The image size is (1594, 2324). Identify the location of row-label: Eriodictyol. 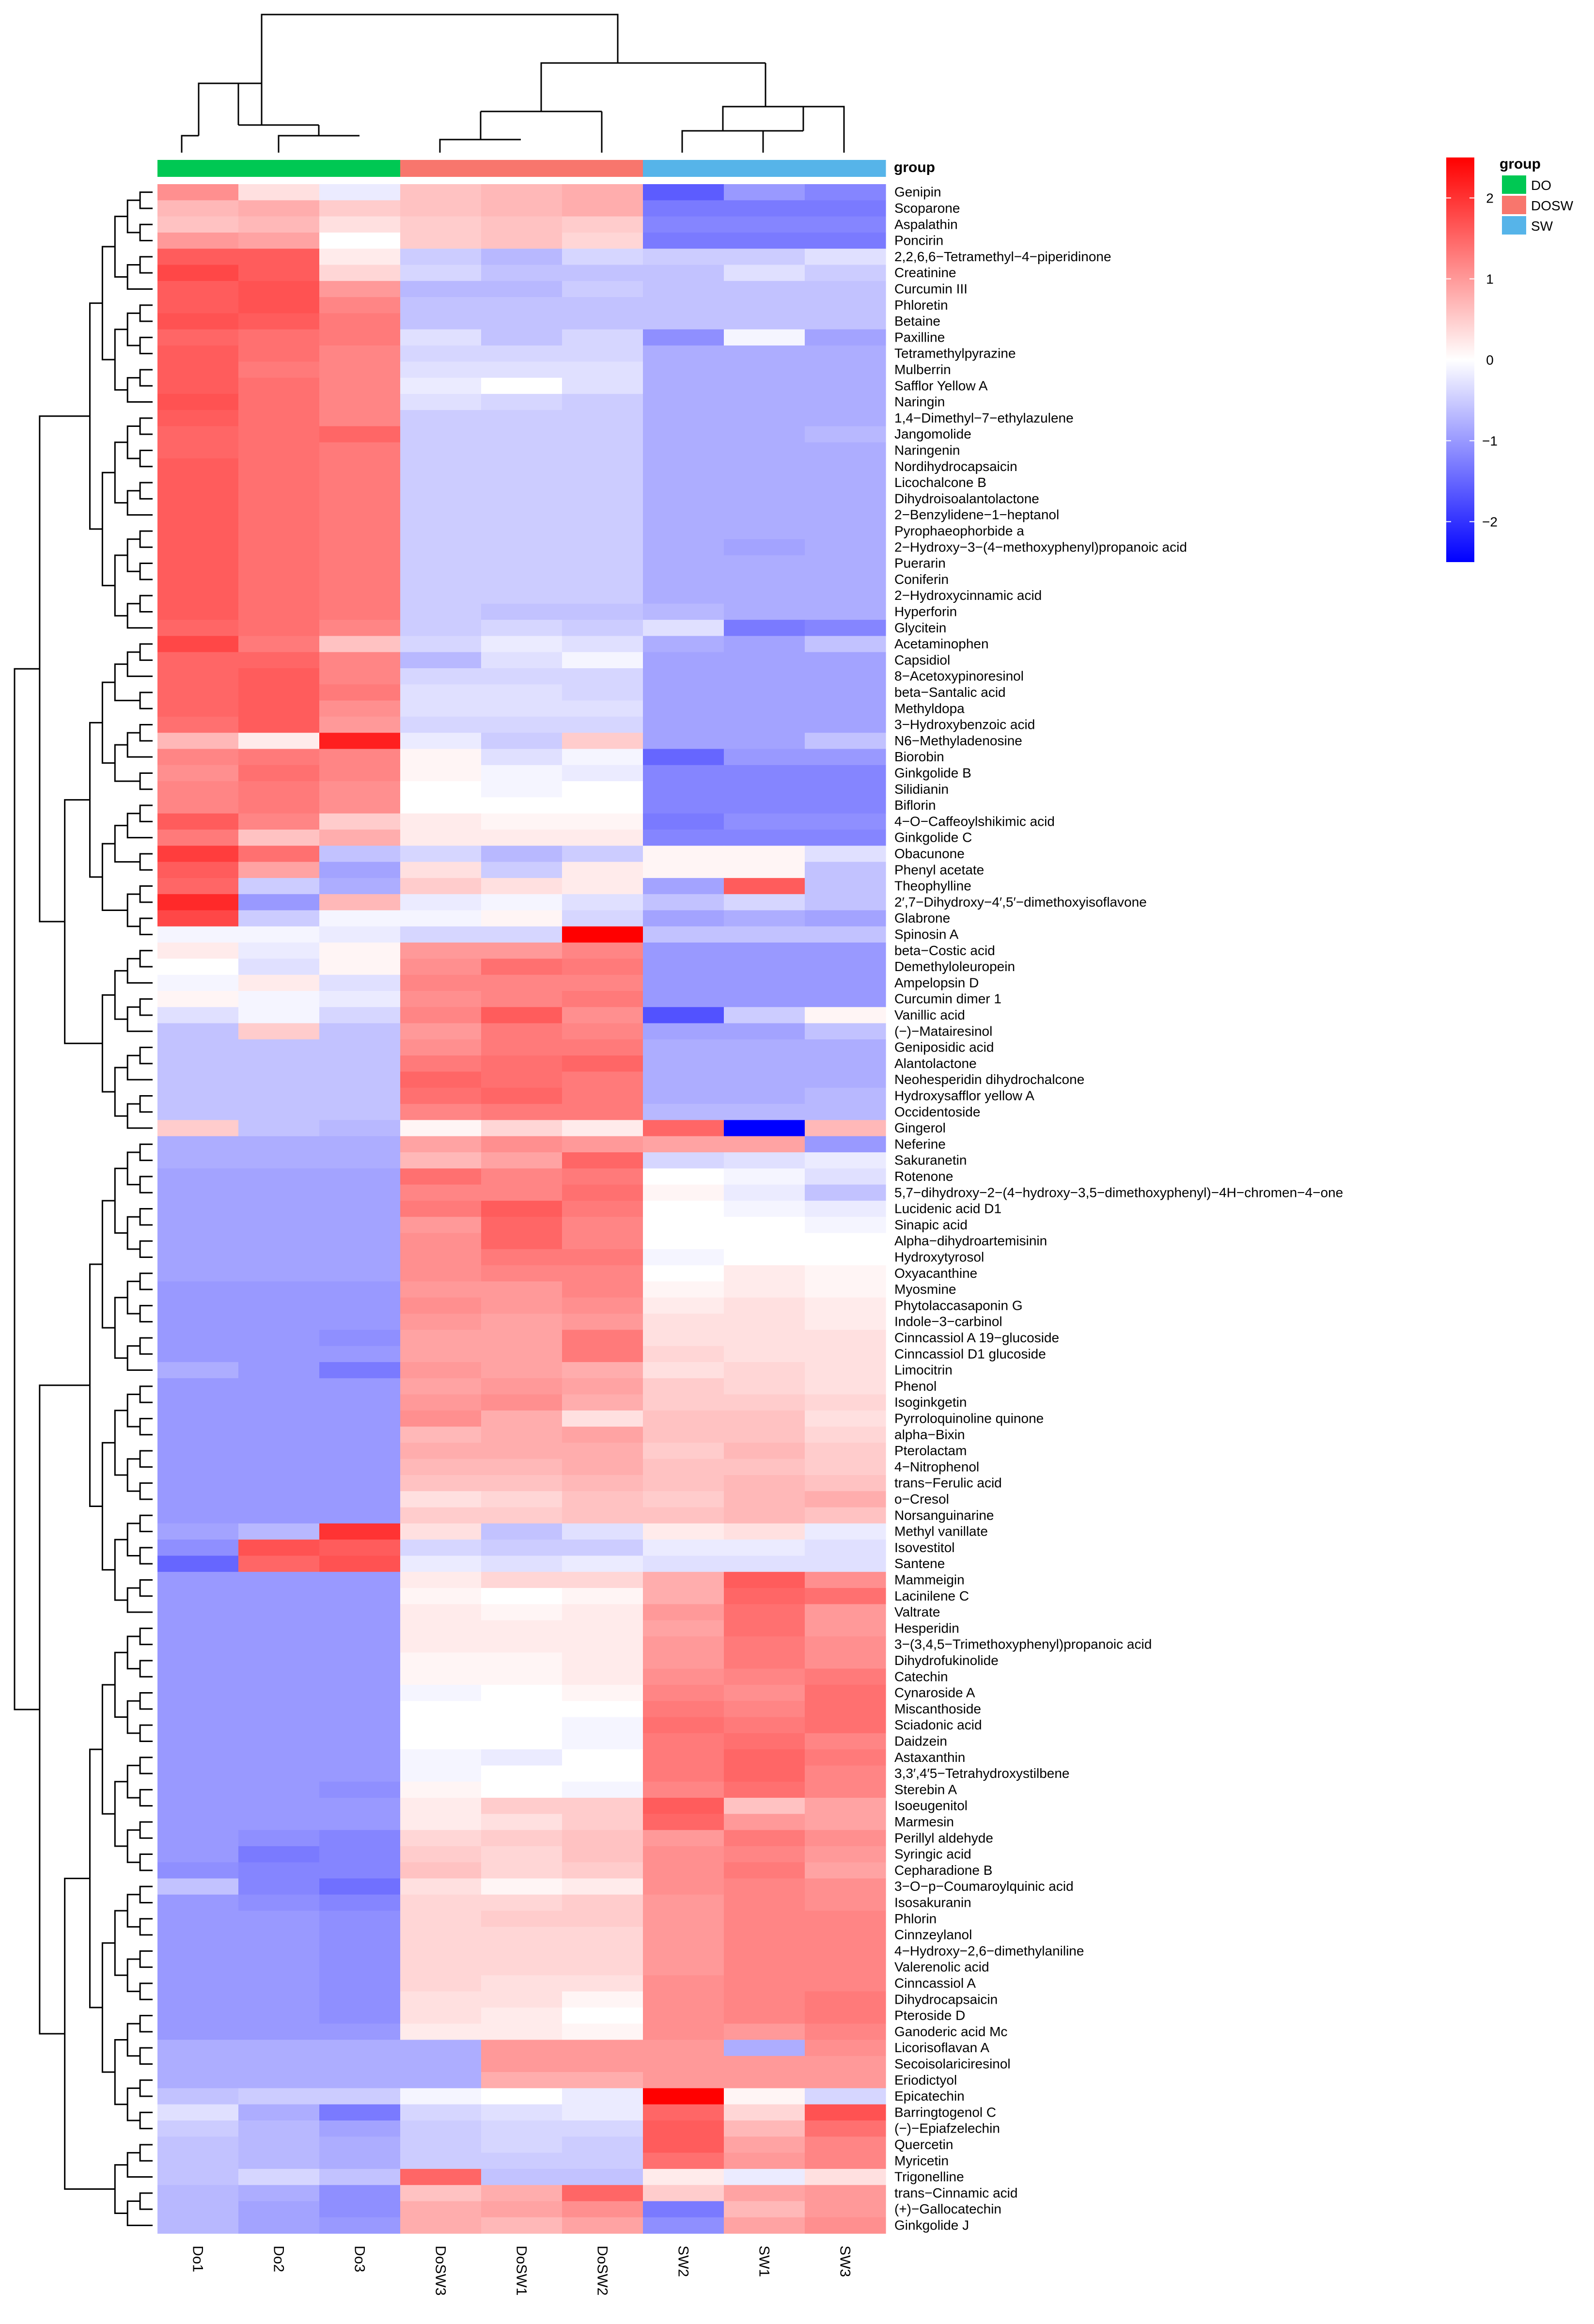
(926, 2081).